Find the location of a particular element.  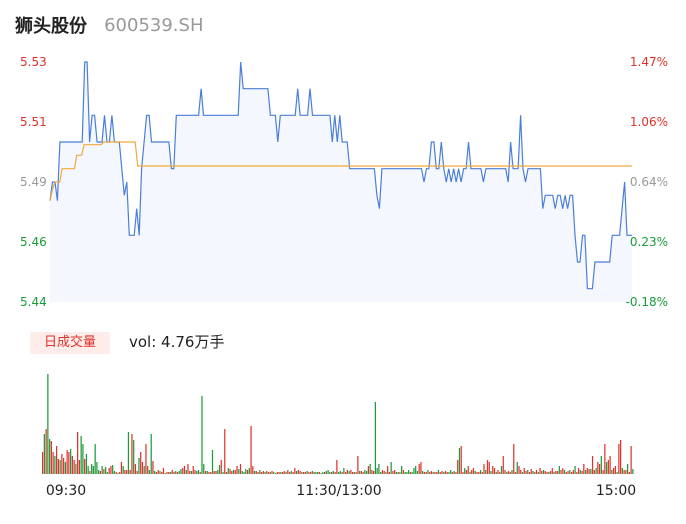

volume-summary: vol: 4.76万手 is located at coordinates (177, 342).